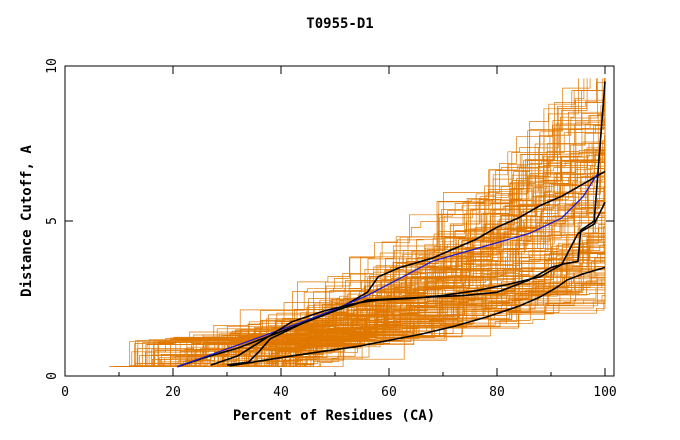 This screenshot has width=680, height=440. I want to click on y-tick-label: 10, so click(52, 66).